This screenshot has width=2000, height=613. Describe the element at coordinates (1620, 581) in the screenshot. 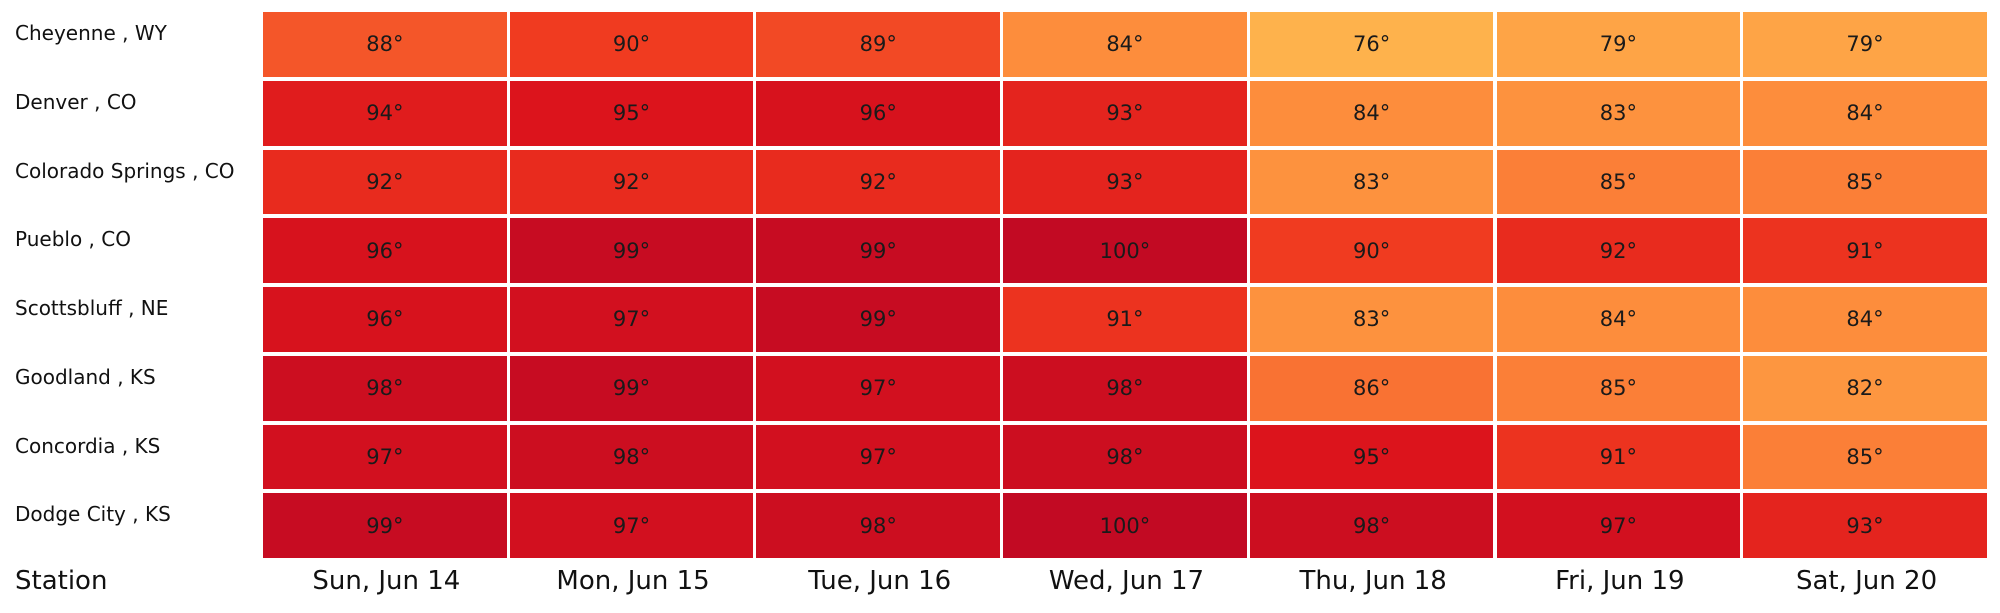

I see `column-label: Fri, Jun 19` at that location.